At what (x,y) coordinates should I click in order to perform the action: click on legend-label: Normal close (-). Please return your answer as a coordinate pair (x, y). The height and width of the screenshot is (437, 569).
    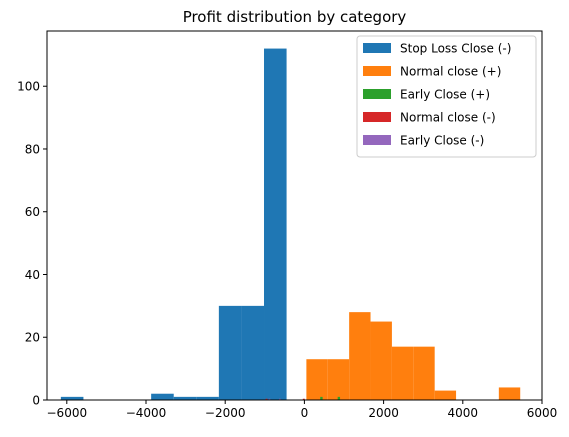
    Looking at the image, I should click on (448, 118).